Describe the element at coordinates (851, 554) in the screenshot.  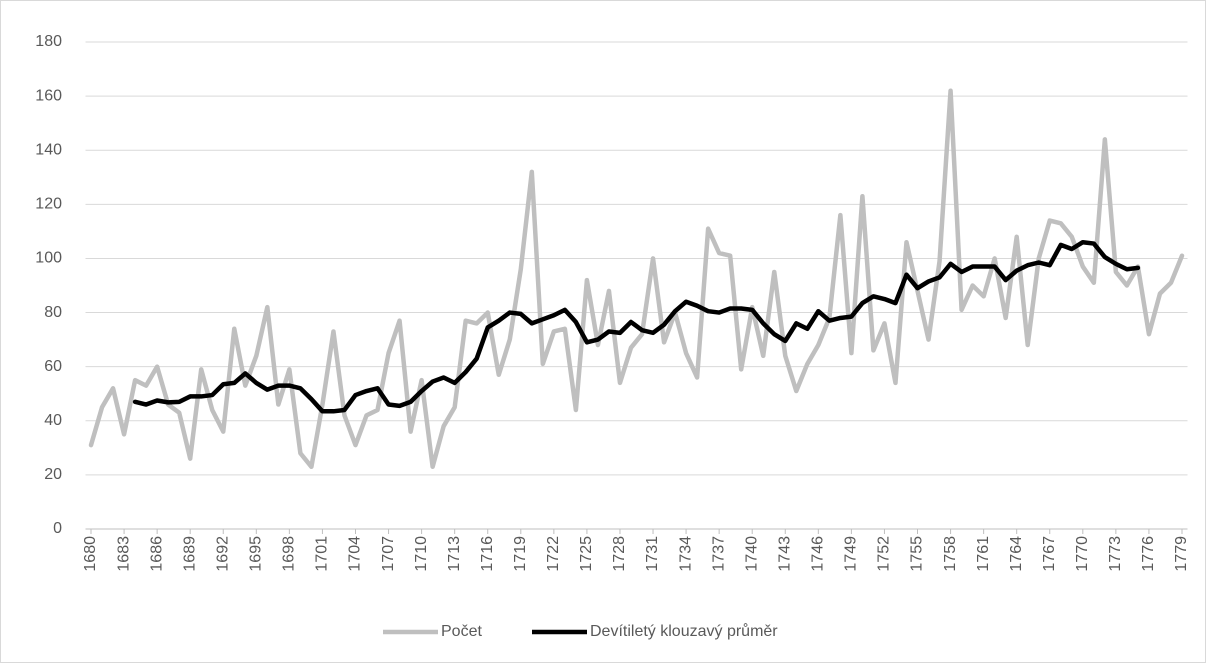
I see `x-tick-label: 1749` at that location.